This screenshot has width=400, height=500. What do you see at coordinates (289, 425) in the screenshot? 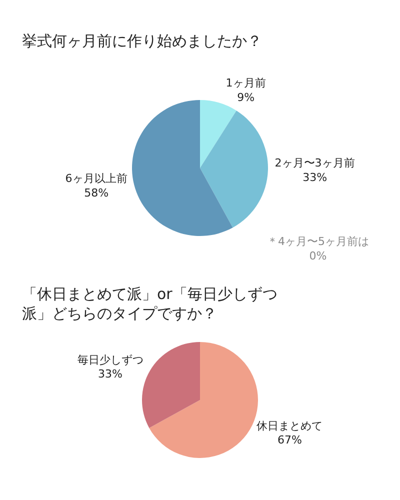
I see `slice-label: 休日まとめて` at bounding box center [289, 425].